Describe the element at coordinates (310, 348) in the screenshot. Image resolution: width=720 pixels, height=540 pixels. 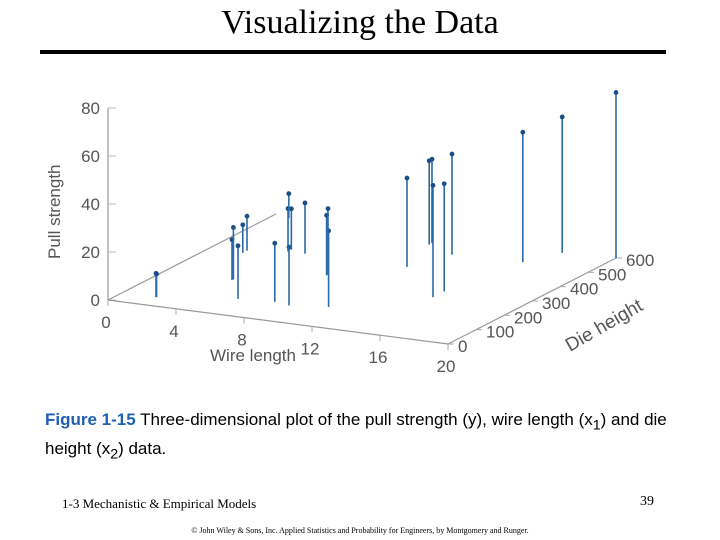
I see `x-tick-label: 12` at that location.